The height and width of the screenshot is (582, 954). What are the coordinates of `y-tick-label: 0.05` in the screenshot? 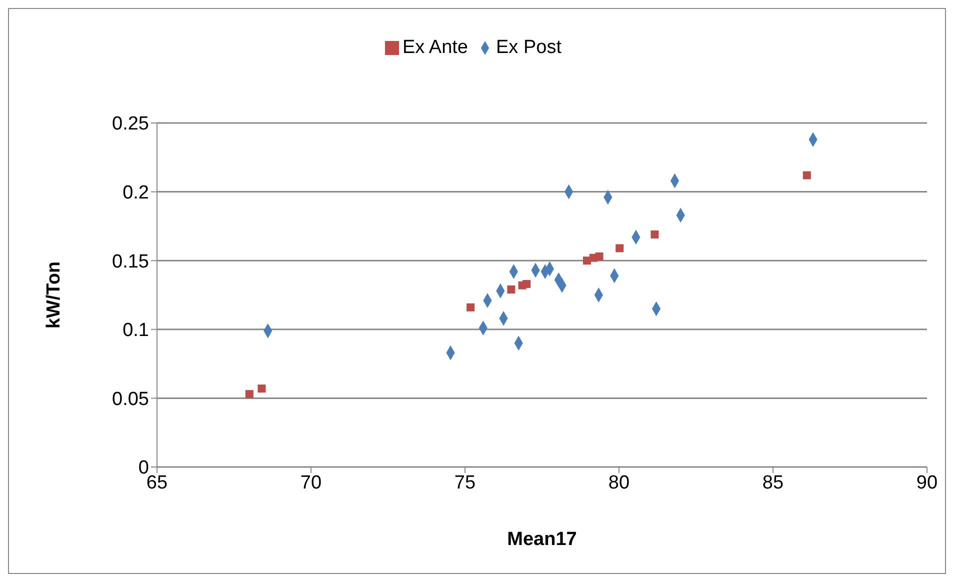 It's located at (130, 399).